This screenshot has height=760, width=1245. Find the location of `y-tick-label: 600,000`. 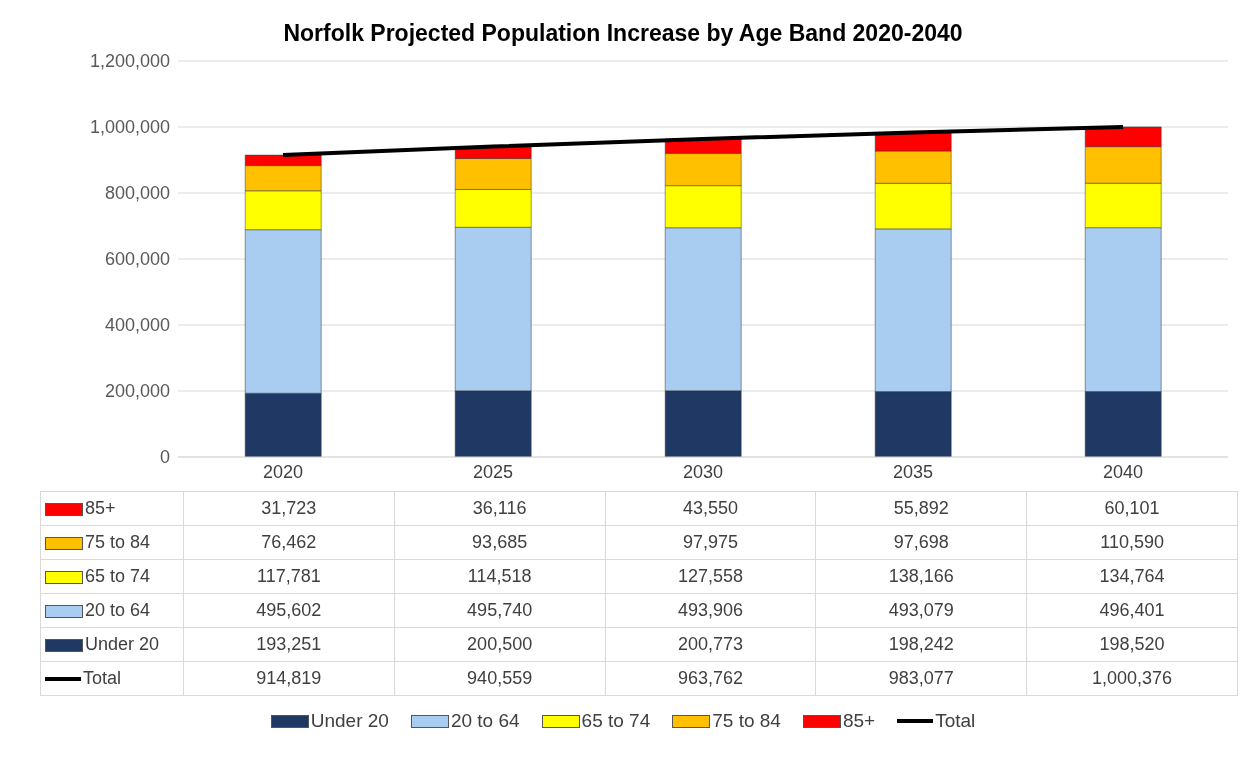

y-tick-label: 600,000 is located at coordinates (137, 259).